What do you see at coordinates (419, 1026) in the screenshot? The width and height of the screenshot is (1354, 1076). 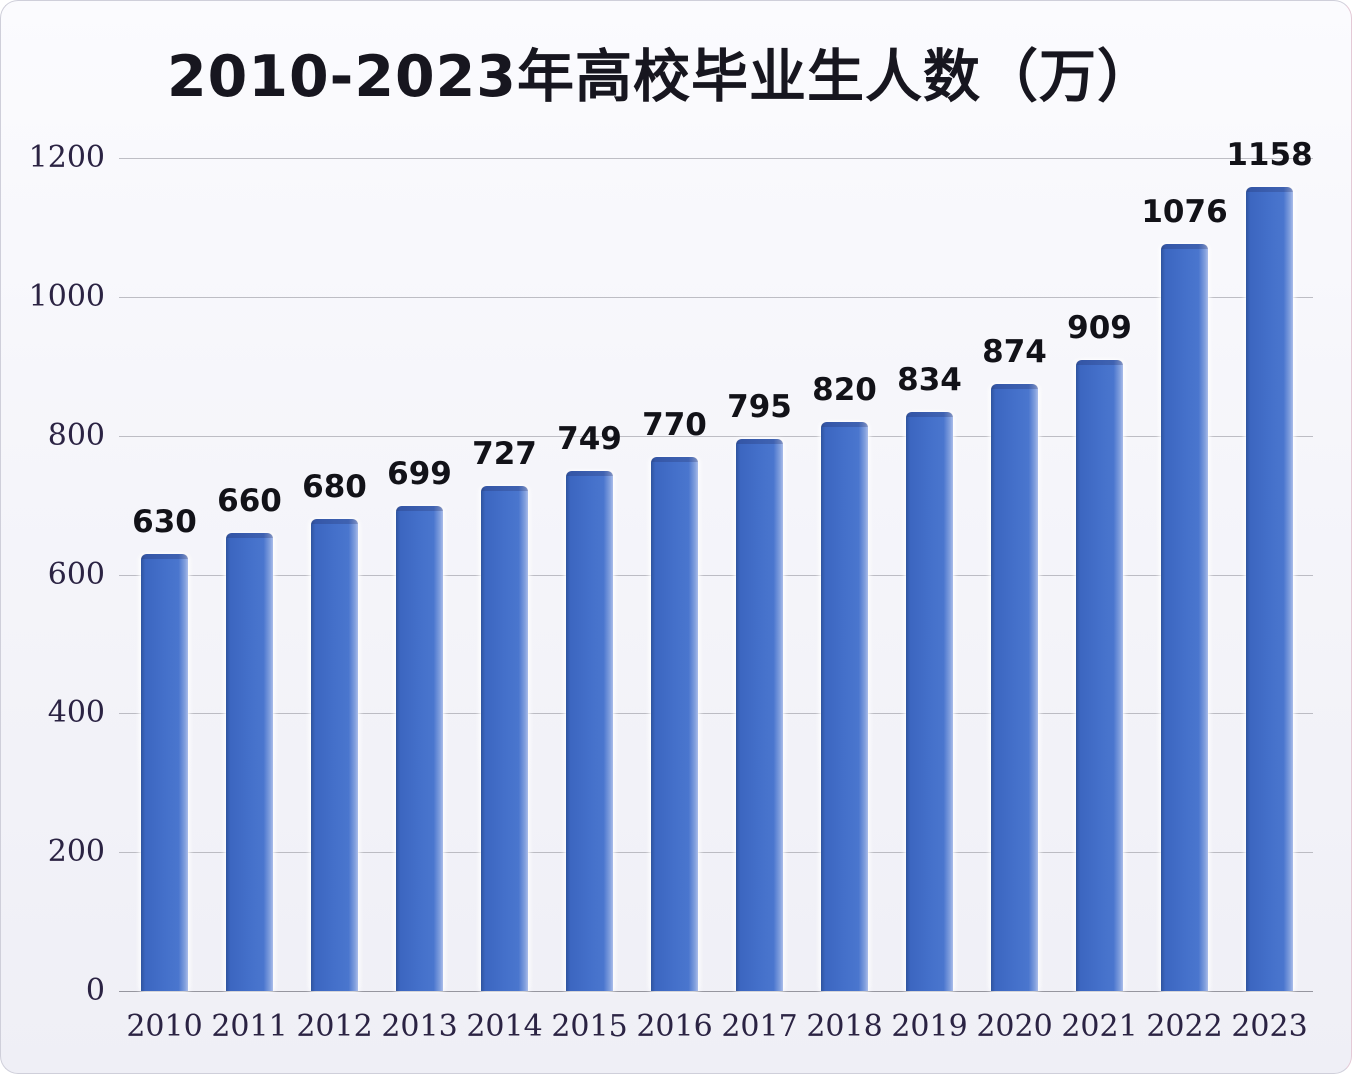 I see `x-tick-label: 2013` at bounding box center [419, 1026].